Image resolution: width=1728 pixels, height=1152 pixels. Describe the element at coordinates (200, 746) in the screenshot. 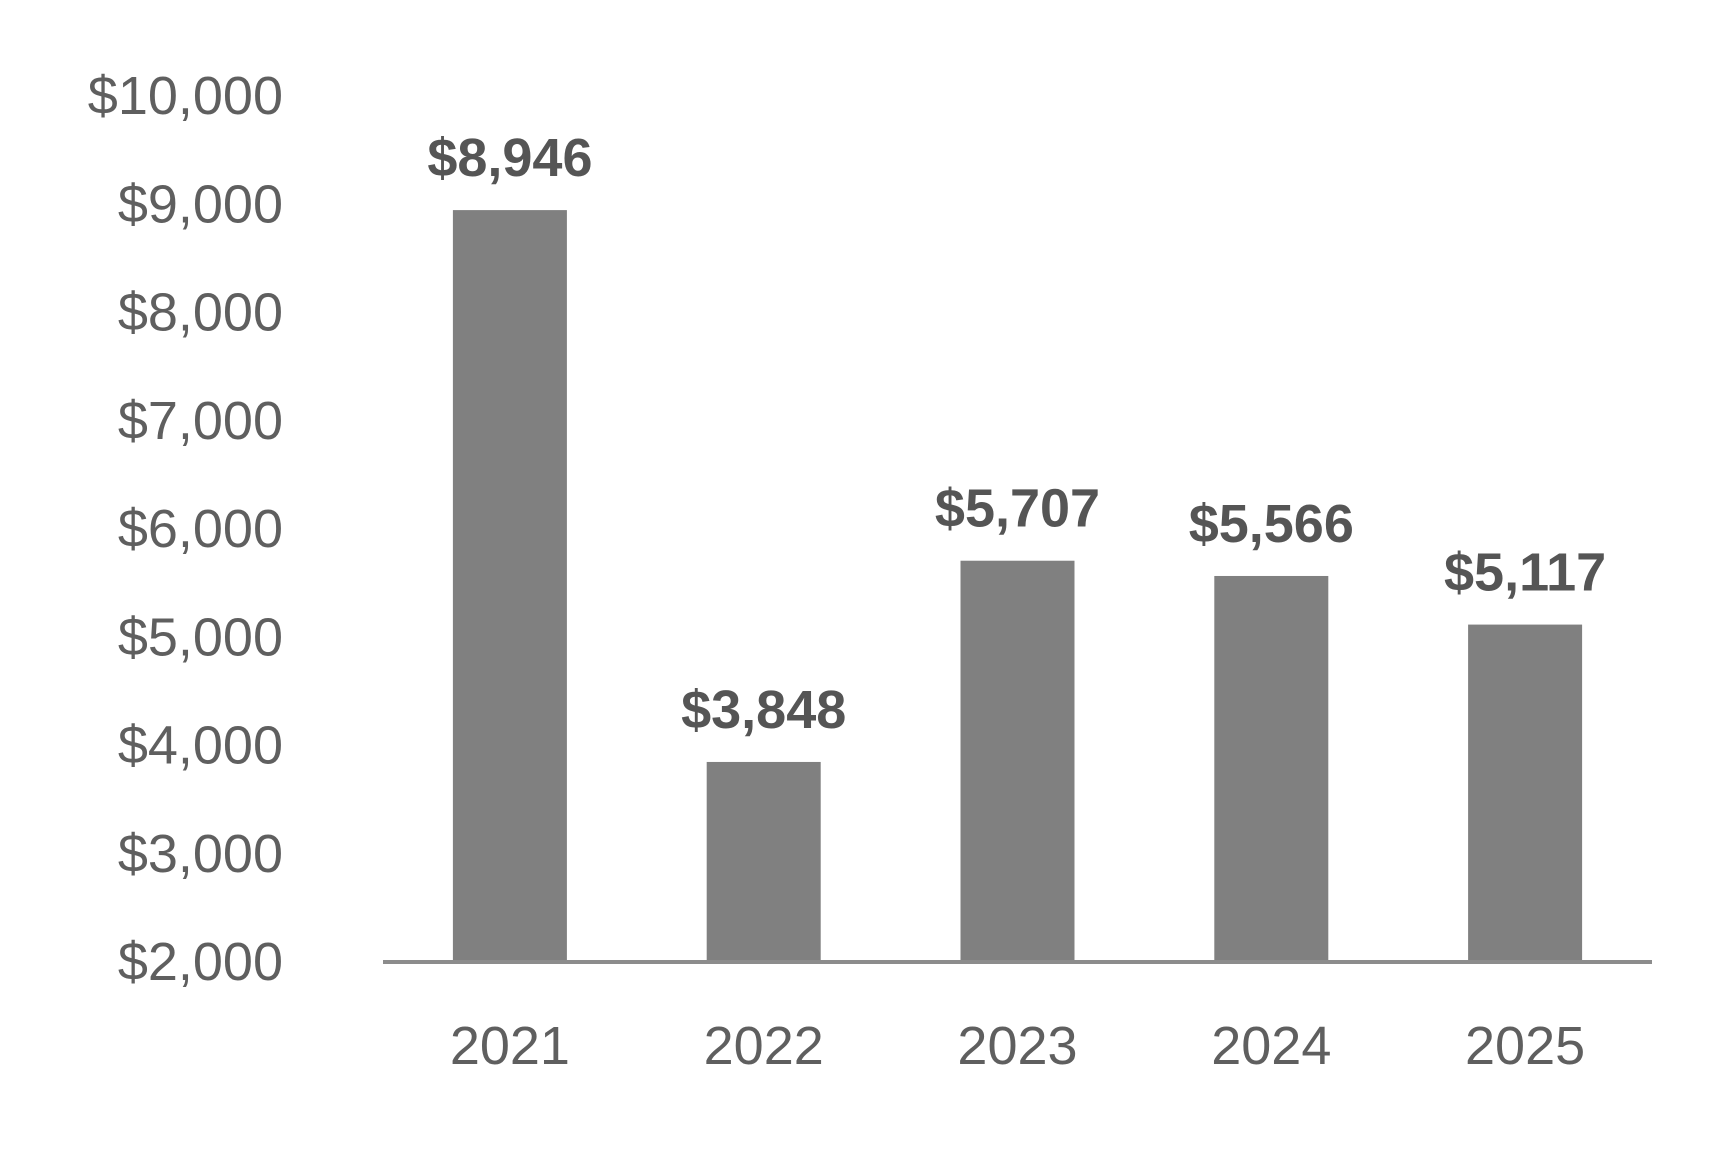

I see `y-tick-label: $4,000` at that location.